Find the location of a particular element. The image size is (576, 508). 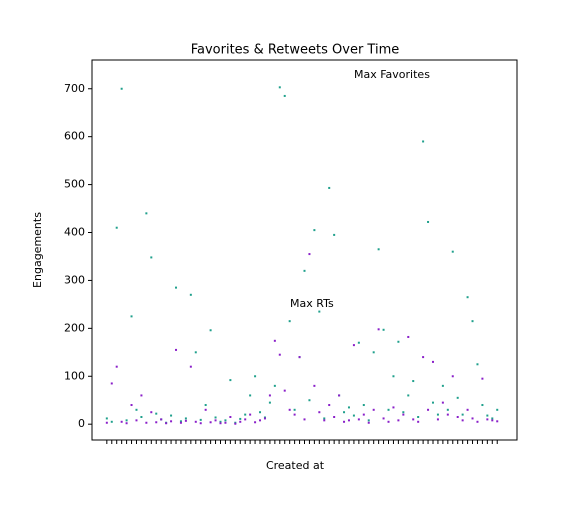

y-tick-label: 0 is located at coordinates (81, 423).